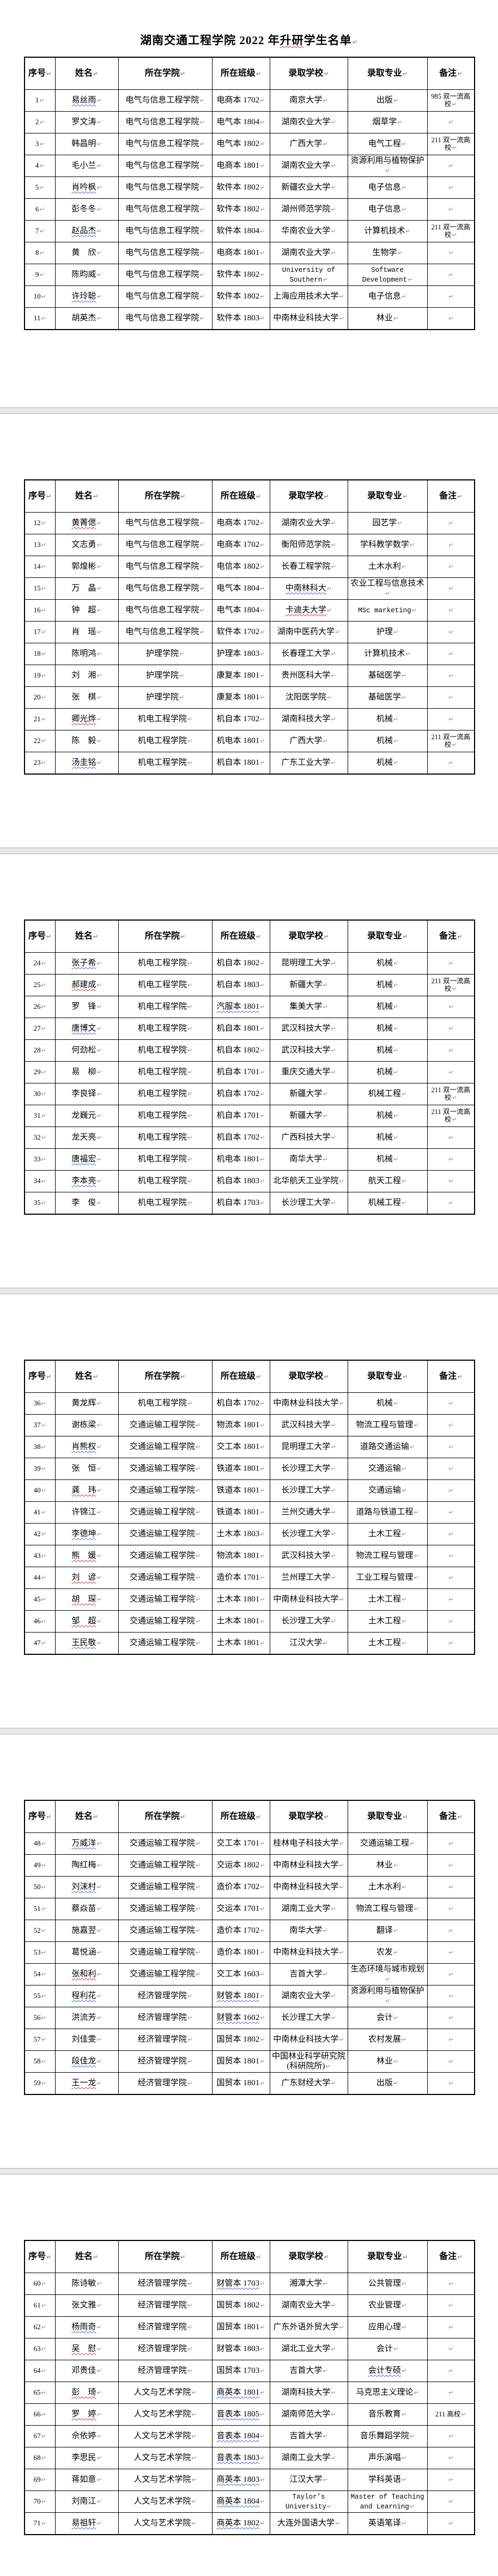 This screenshot has height=2576, width=498. What do you see at coordinates (40, 1469) in the screenshot?
I see `cell-no: 39↵` at bounding box center [40, 1469].